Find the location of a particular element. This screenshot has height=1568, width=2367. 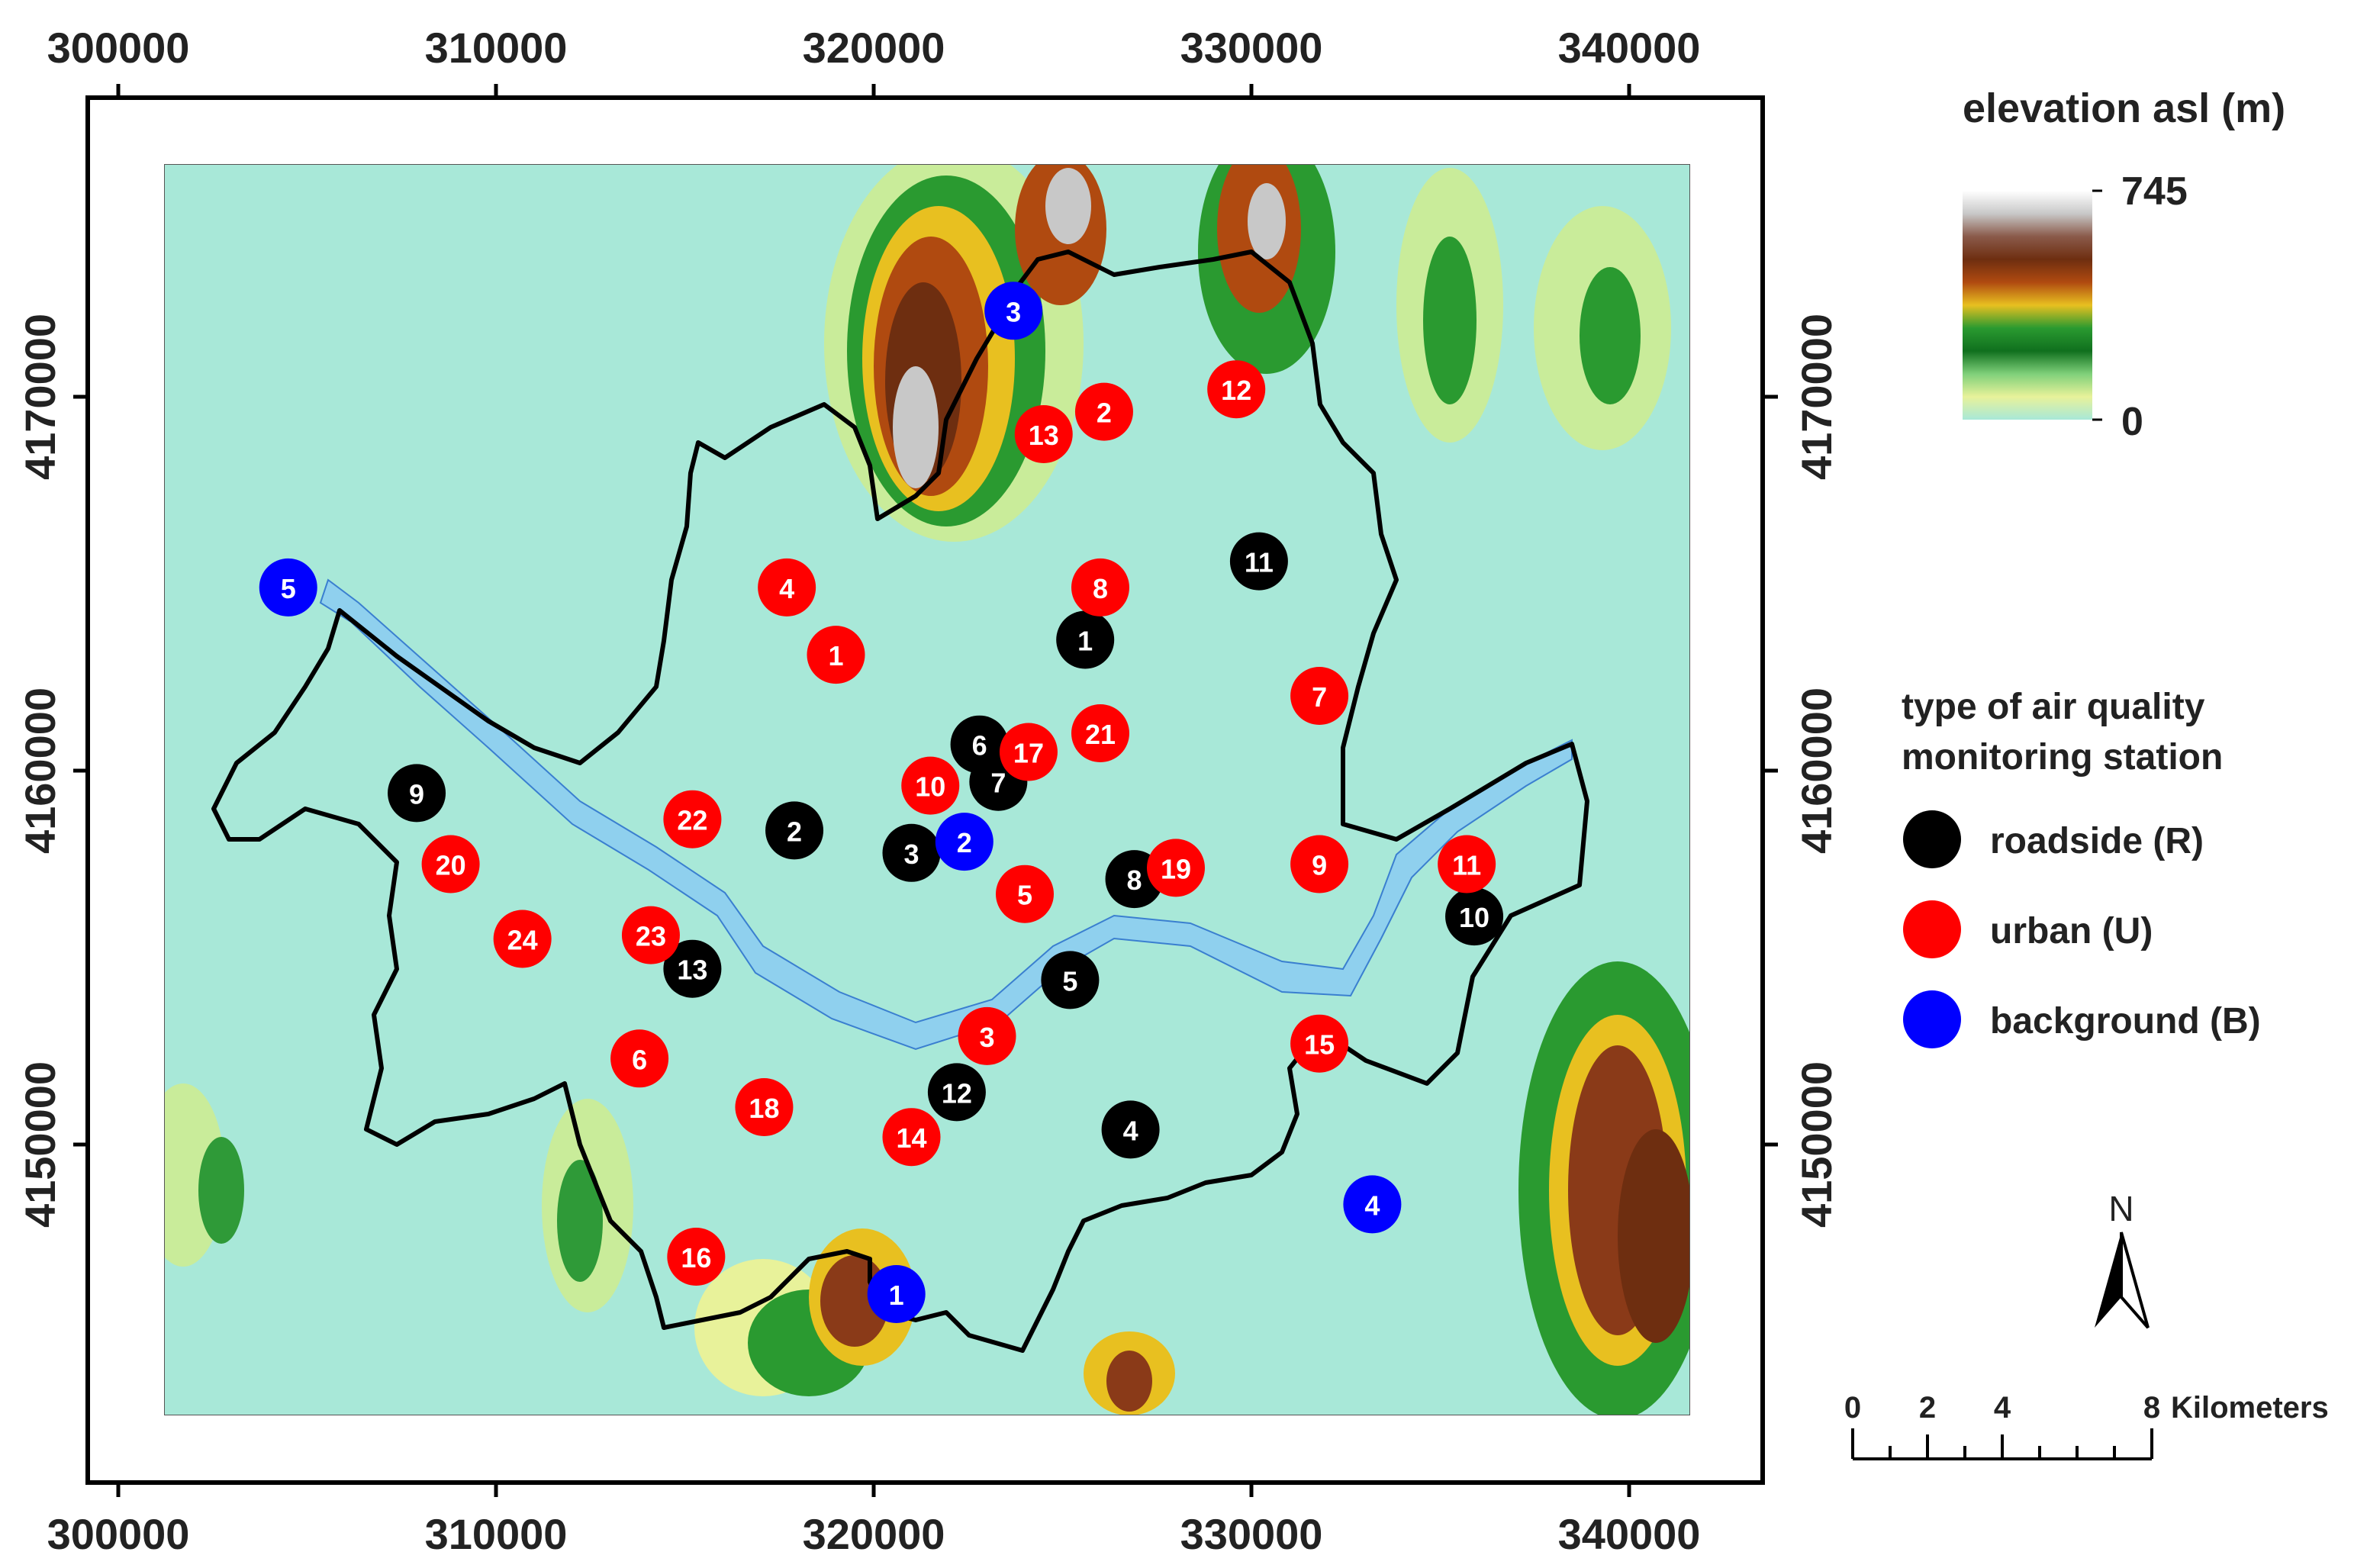

station-roadside-5: 5 is located at coordinates (1070, 980).